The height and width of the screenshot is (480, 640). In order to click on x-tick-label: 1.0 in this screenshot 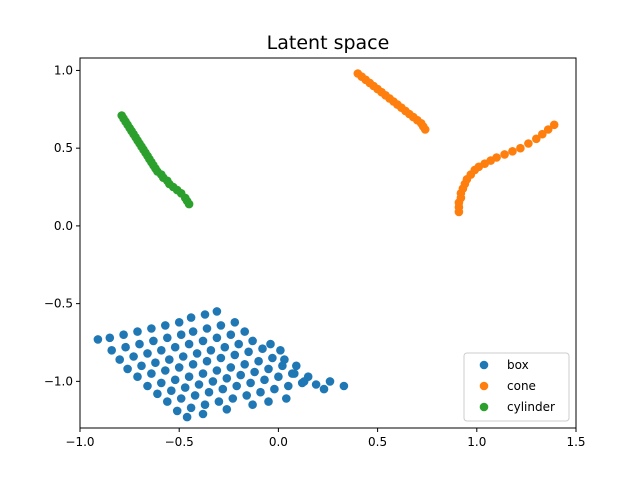, I will do `click(476, 442)`.